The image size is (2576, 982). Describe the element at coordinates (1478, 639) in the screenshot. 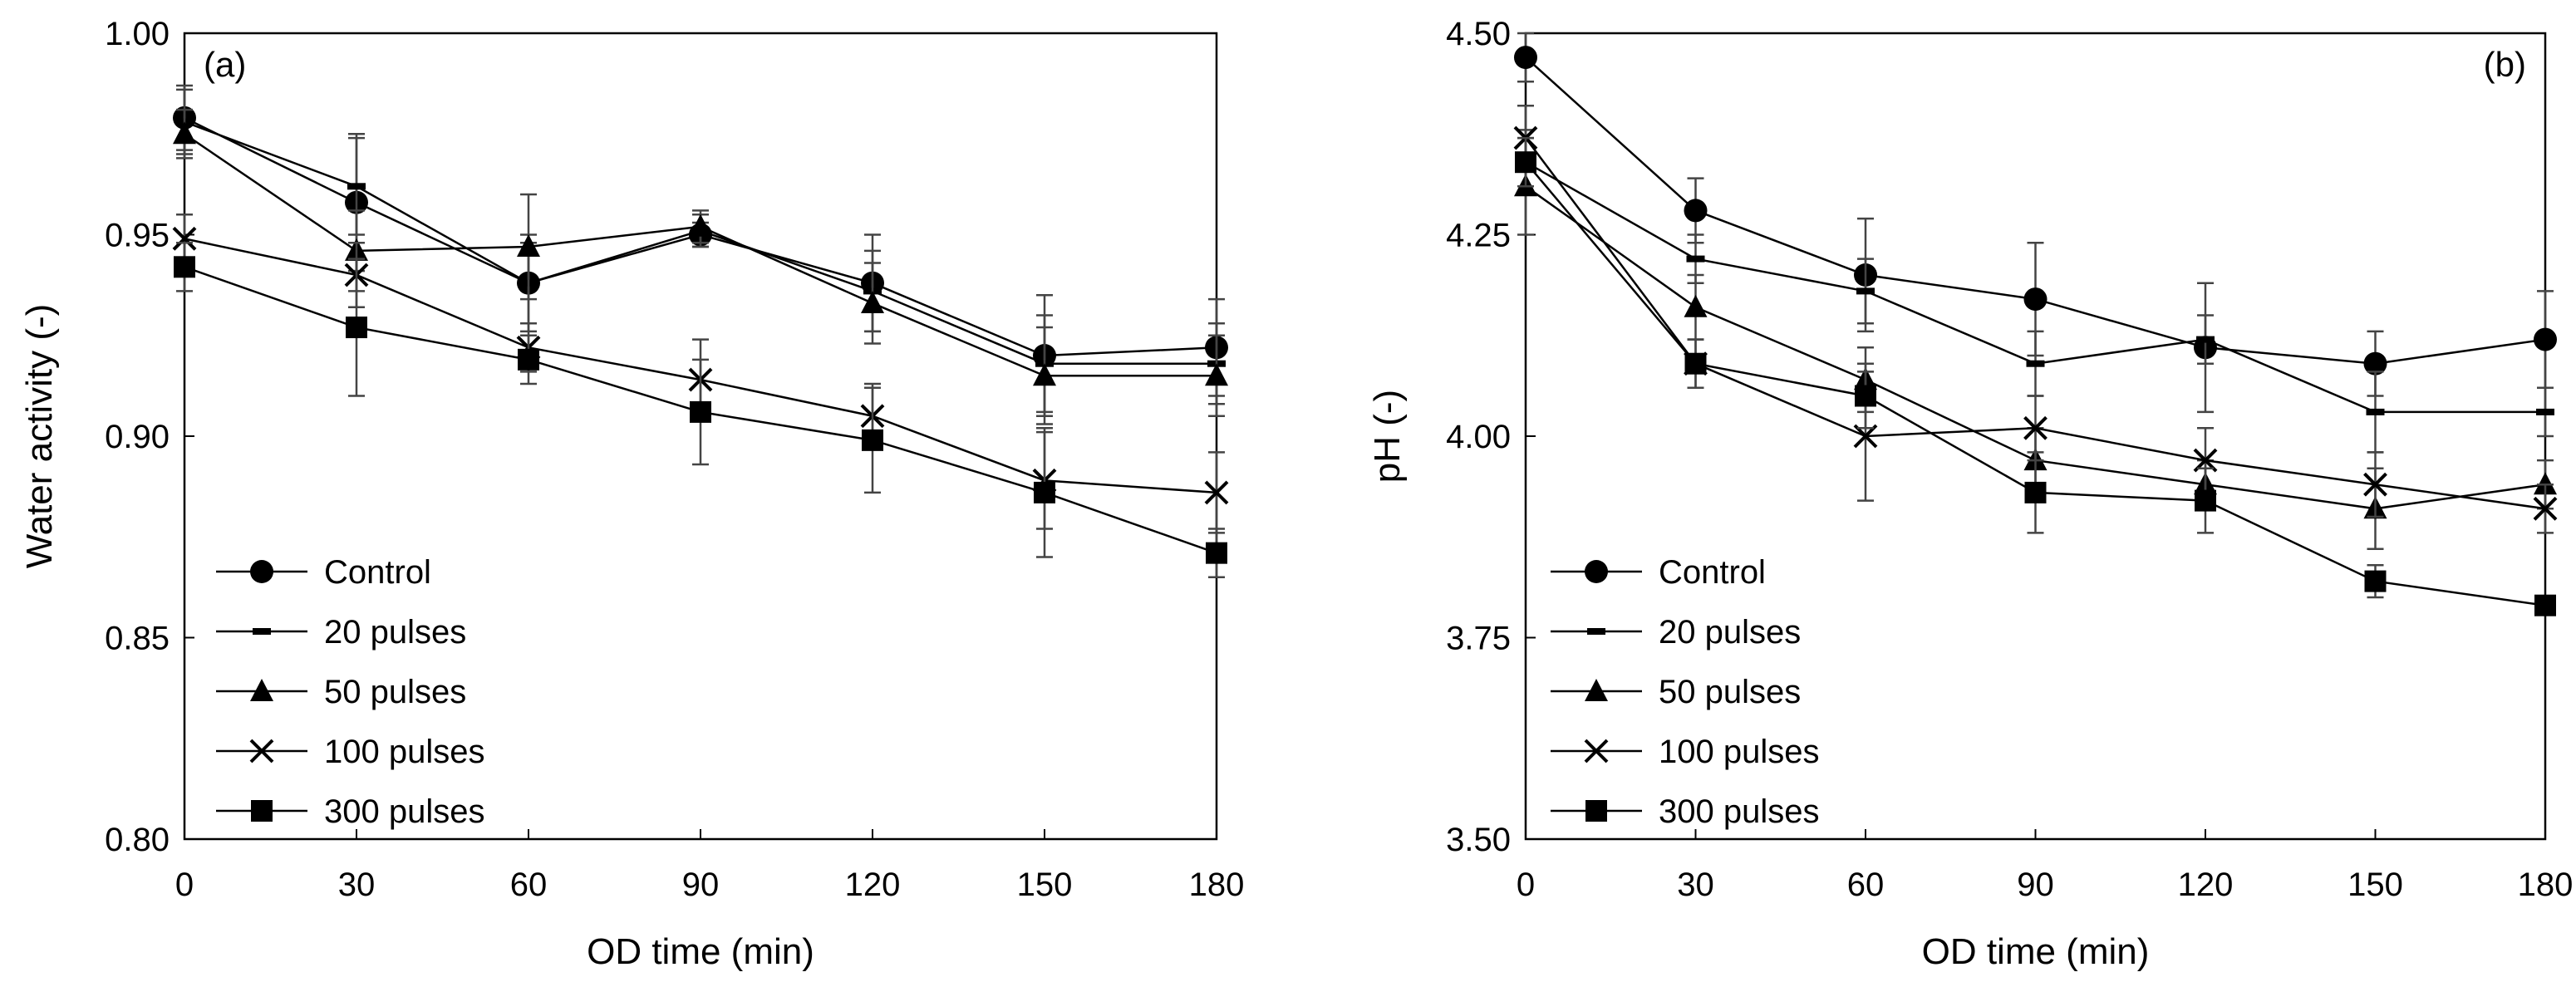

I see `y-tick-label: 3.75` at that location.